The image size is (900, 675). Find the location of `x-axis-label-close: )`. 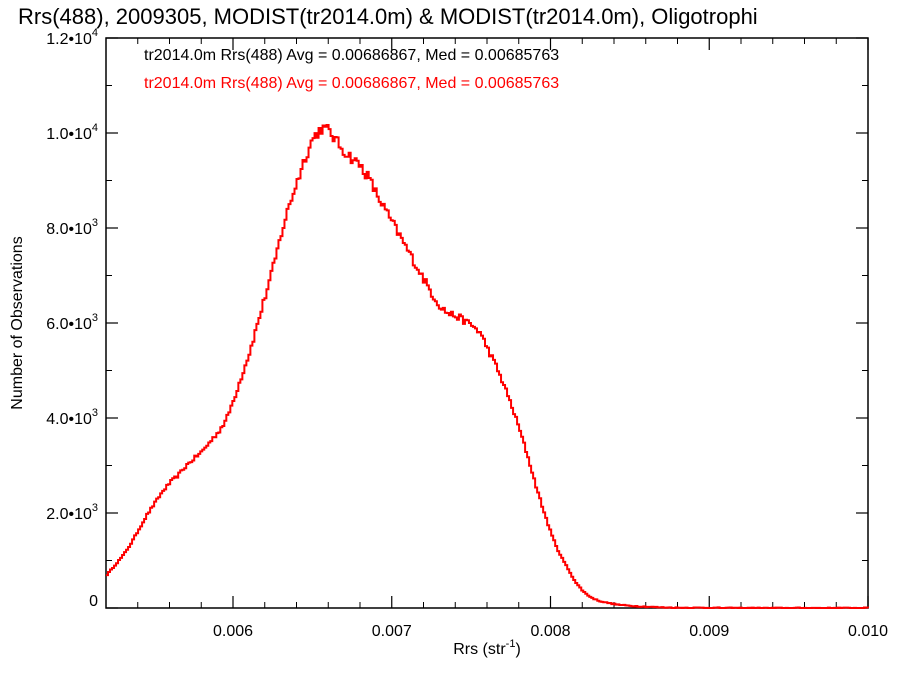

x-axis-label-close: ) is located at coordinates (517, 649).